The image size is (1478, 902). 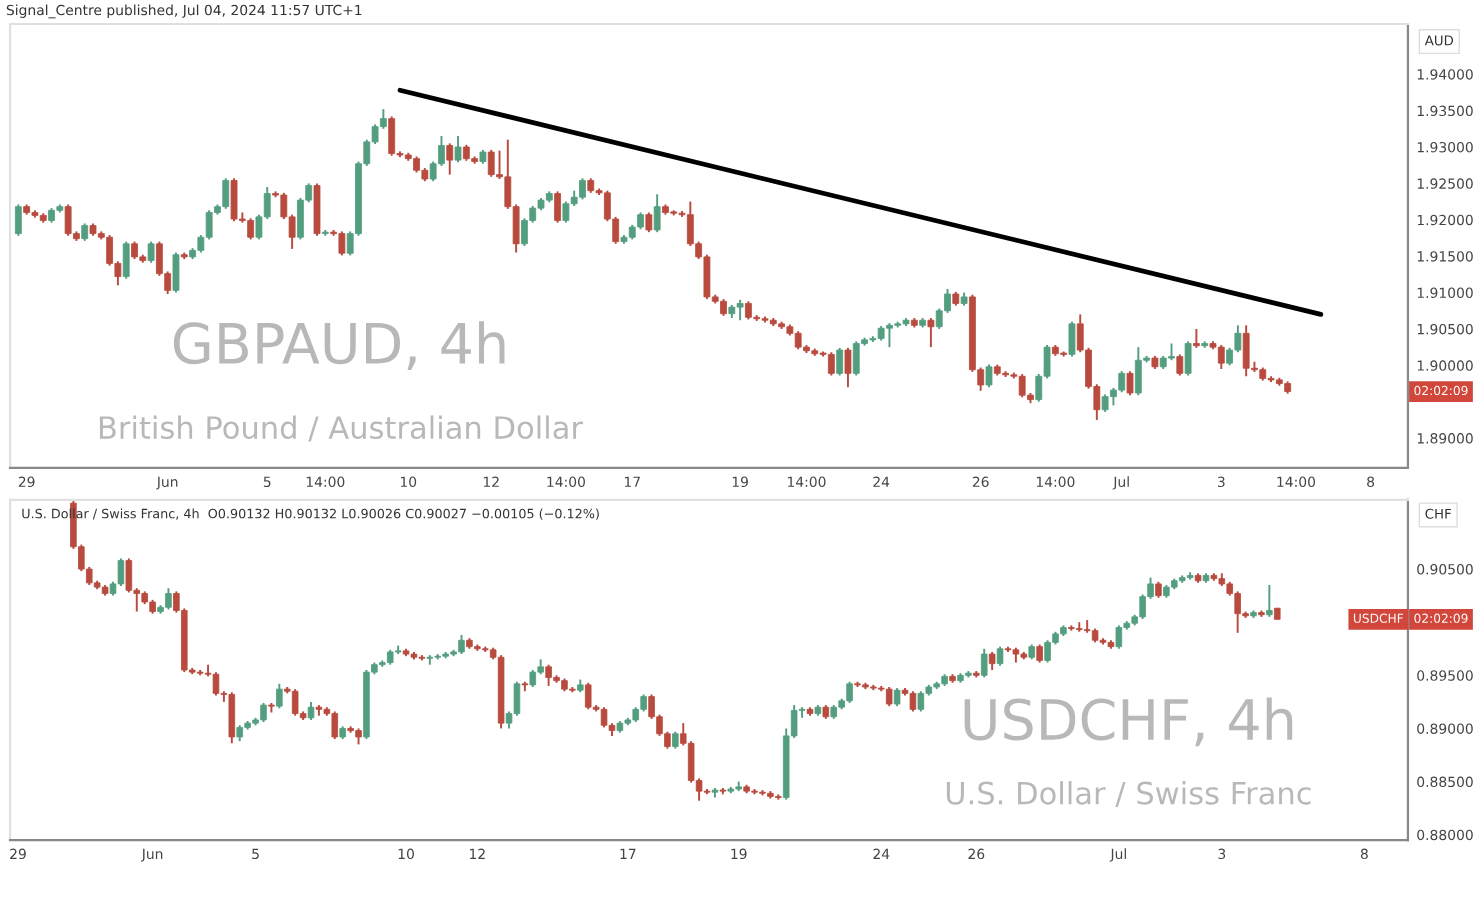 I want to click on annotation: British Pound / Australian Dollar, so click(x=341, y=428).